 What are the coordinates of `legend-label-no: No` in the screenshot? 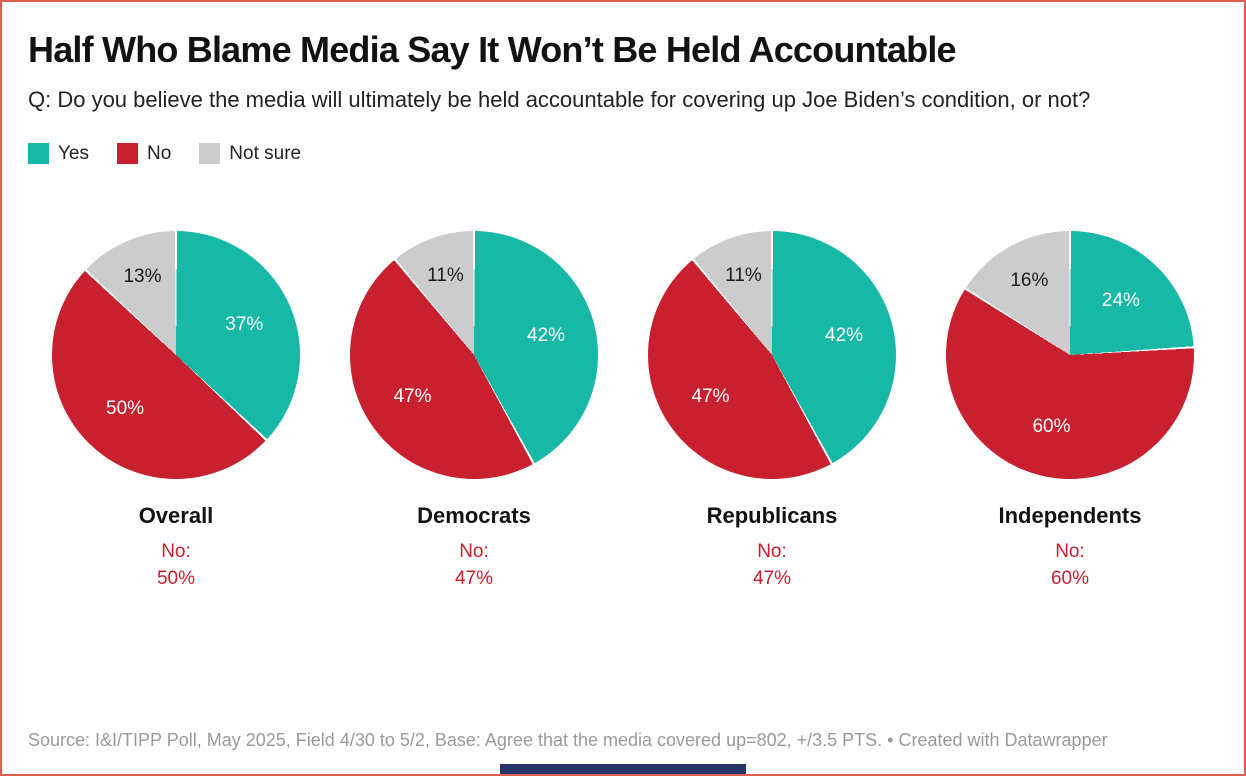 It's located at (159, 153).